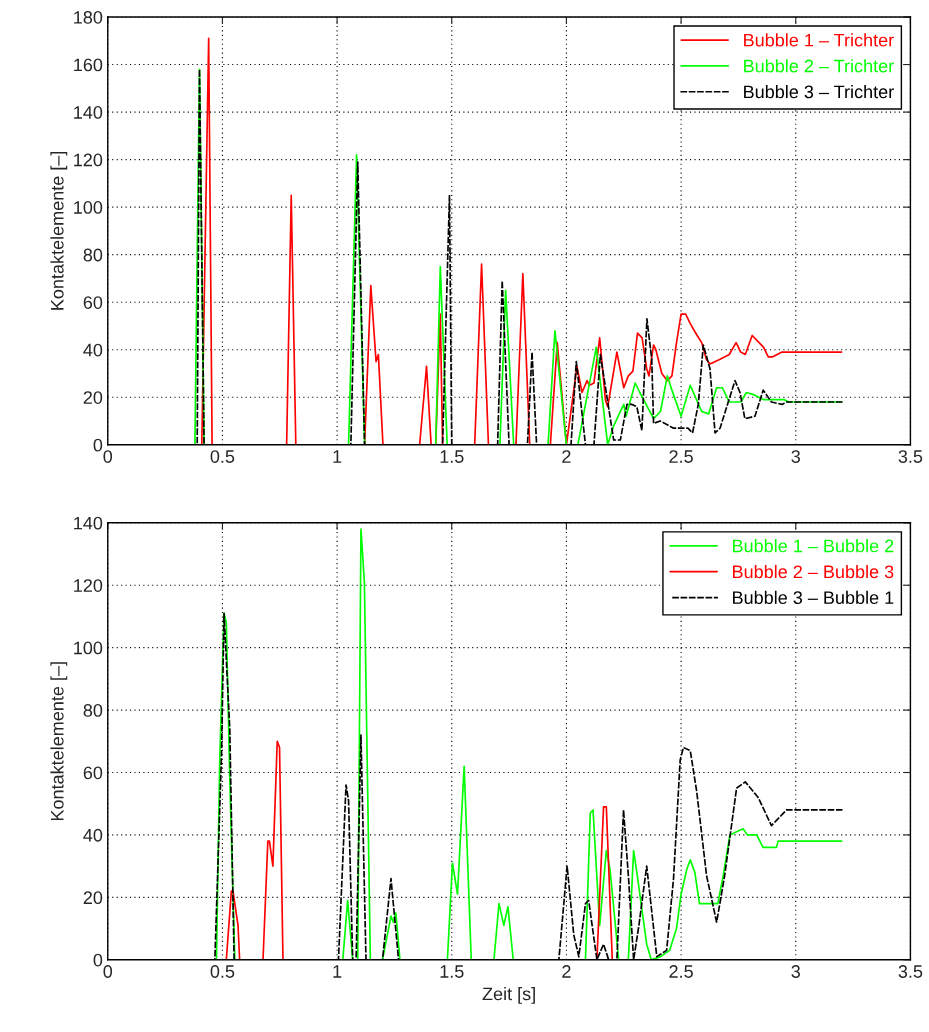 This screenshot has height=1032, width=929. Describe the element at coordinates (813, 597) in the screenshot. I see `legend-label: Bubble 3 – Bubble 1` at that location.